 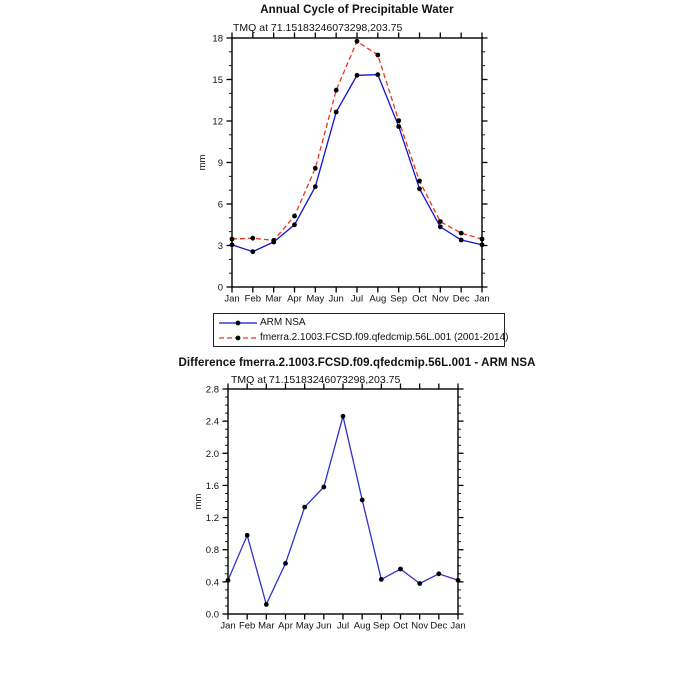 What do you see at coordinates (238, 337) in the screenshot?
I see `legend-line-sample-dashed` at bounding box center [238, 337].